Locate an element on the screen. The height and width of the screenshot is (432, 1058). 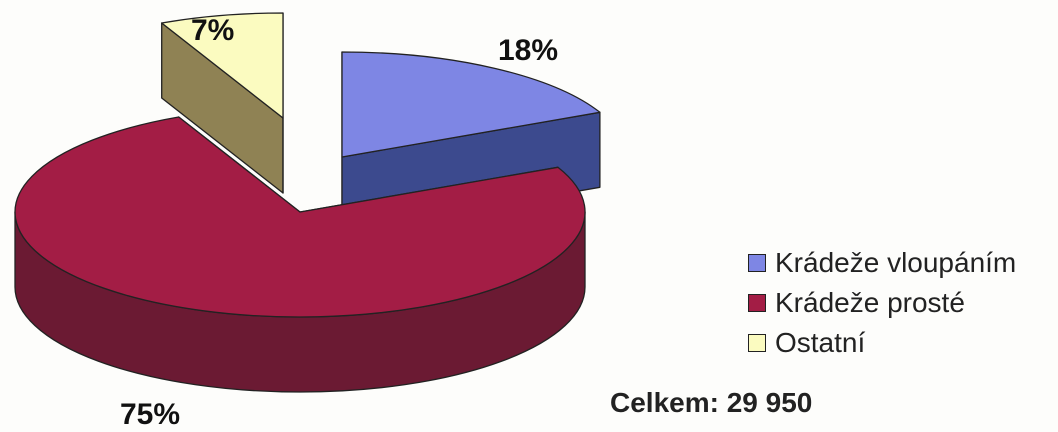
legend-item-proste: Krádeže prosté is located at coordinates (882, 303).